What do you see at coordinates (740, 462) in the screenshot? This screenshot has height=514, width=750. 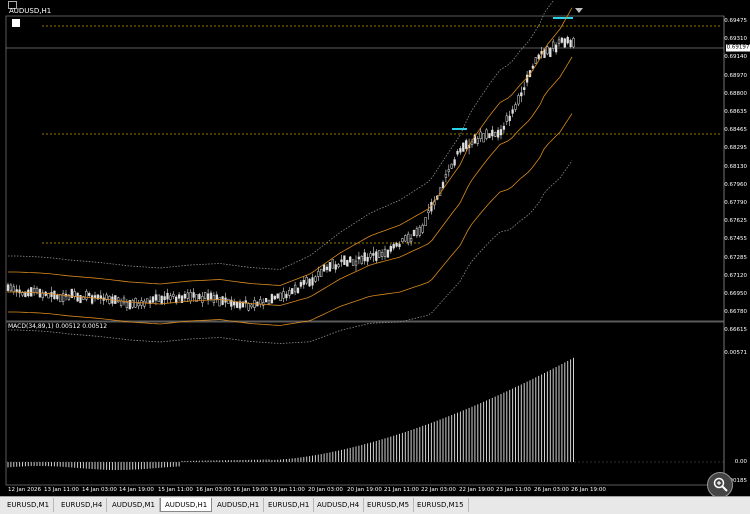 I see `macd-scale-zero: 0.00` at bounding box center [740, 462].